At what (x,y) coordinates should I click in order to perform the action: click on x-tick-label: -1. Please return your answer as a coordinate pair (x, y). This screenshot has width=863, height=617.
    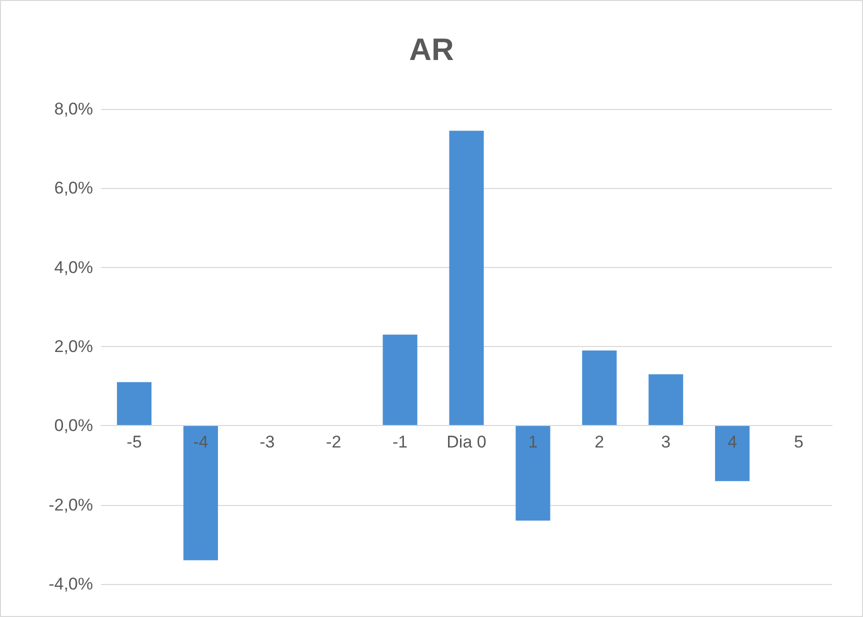
    Looking at the image, I should click on (400, 442).